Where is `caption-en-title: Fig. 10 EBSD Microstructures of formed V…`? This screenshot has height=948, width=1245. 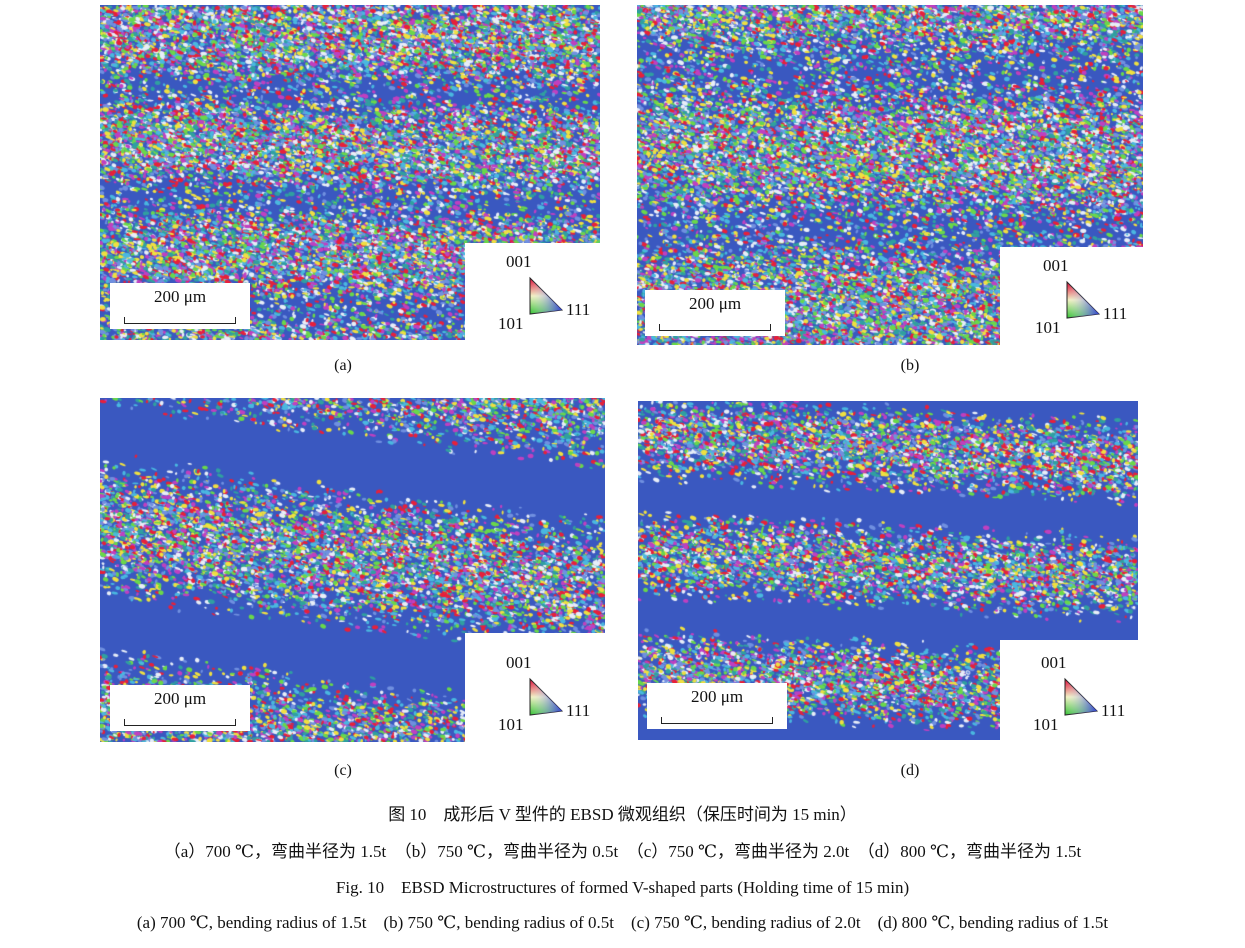 caption-en-title: Fig. 10 EBSD Microstructures of formed V… is located at coordinates (622, 887).